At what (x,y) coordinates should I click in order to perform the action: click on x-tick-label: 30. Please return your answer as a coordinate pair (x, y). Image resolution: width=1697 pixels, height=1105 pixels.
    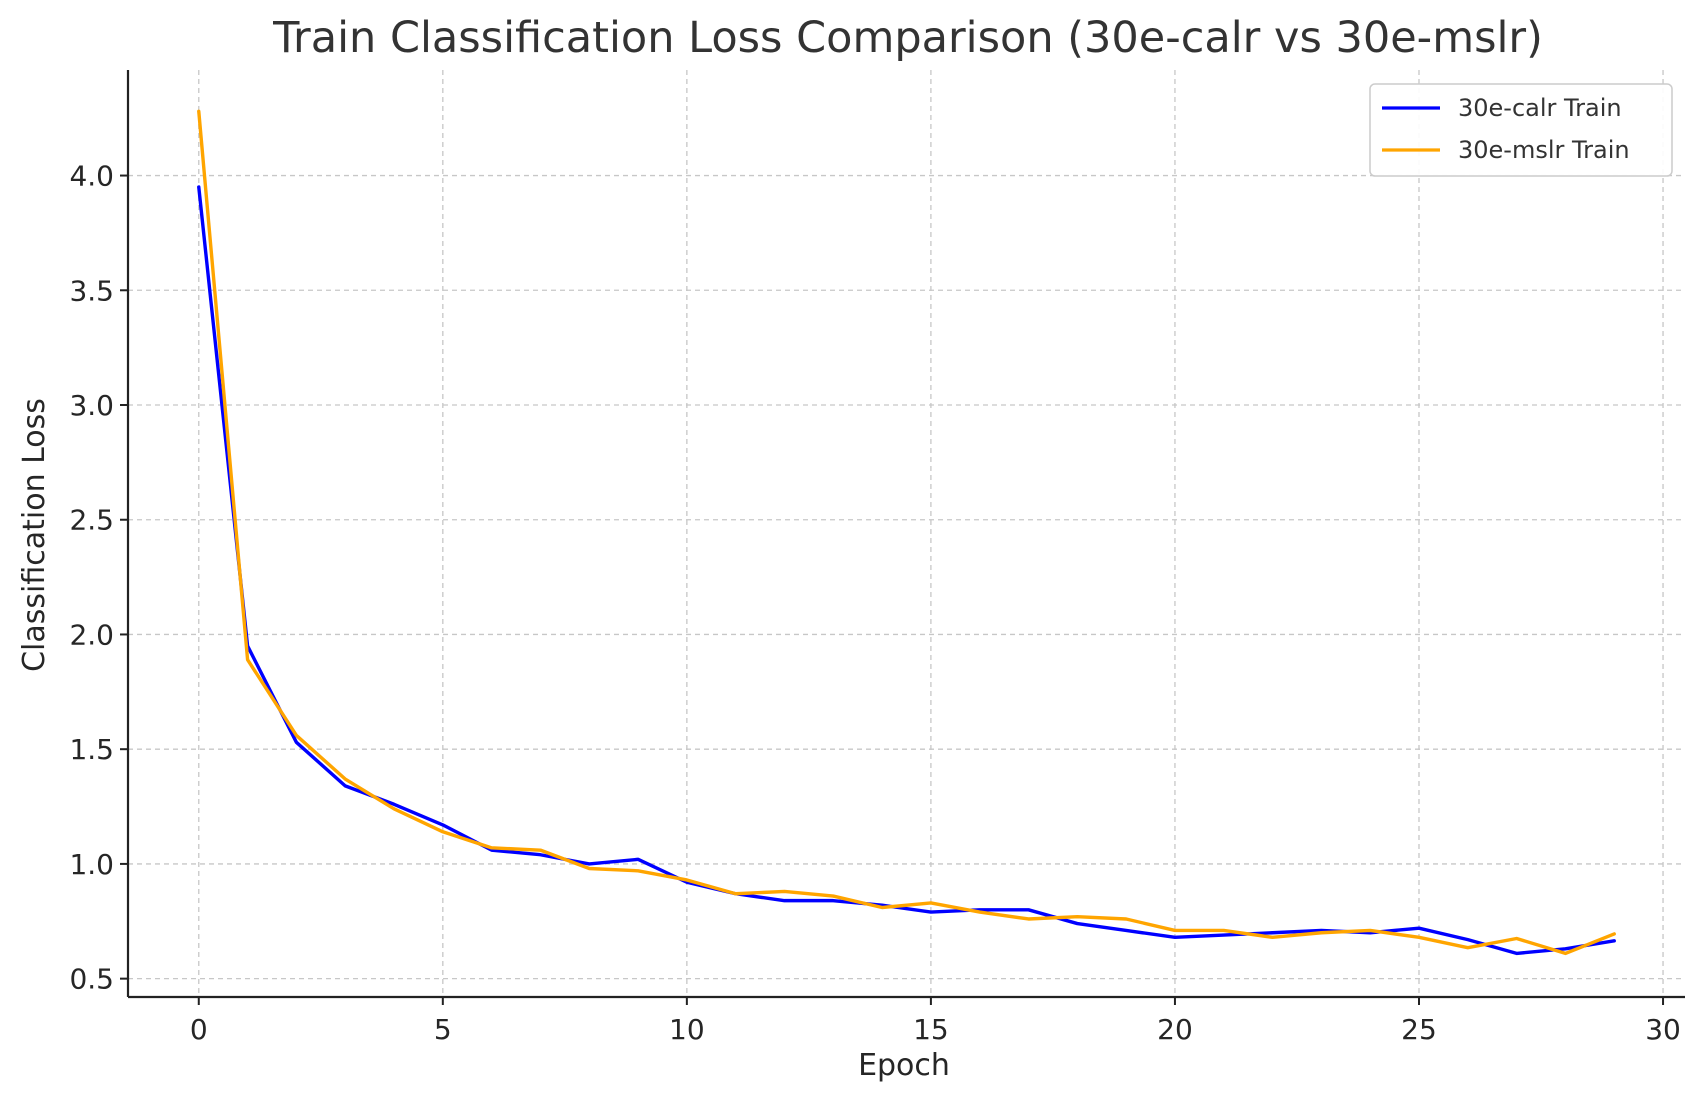
    Looking at the image, I should click on (1663, 1029).